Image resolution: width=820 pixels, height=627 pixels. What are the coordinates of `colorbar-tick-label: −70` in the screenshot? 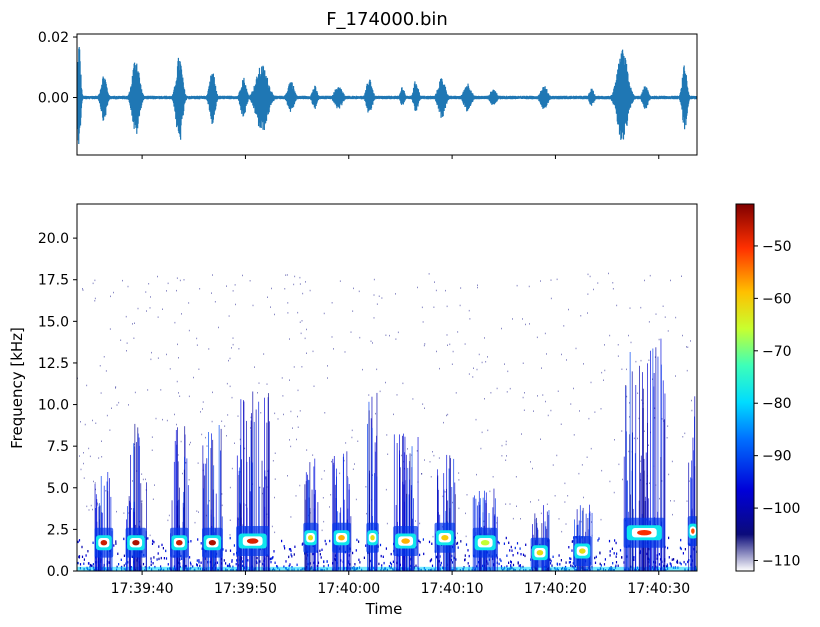 It's located at (777, 352).